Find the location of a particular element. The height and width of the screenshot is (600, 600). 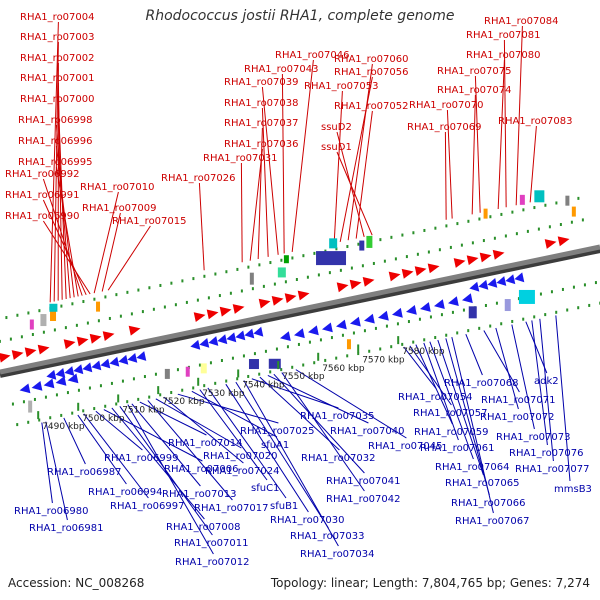

gene-label-forward: RHA1_ro07039 is located at coordinates (261, 82).